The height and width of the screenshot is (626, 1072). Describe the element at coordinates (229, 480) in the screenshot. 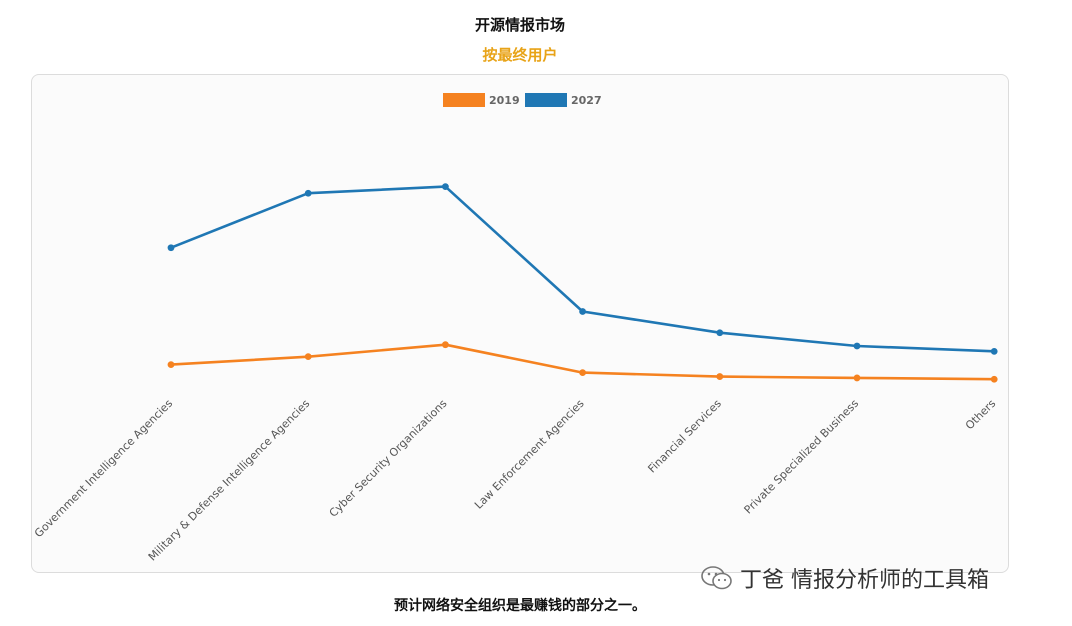

I see `x-tick-label-military-and-defense-intelligence-agencies: Military & Defense Intelligence Agencies` at that location.